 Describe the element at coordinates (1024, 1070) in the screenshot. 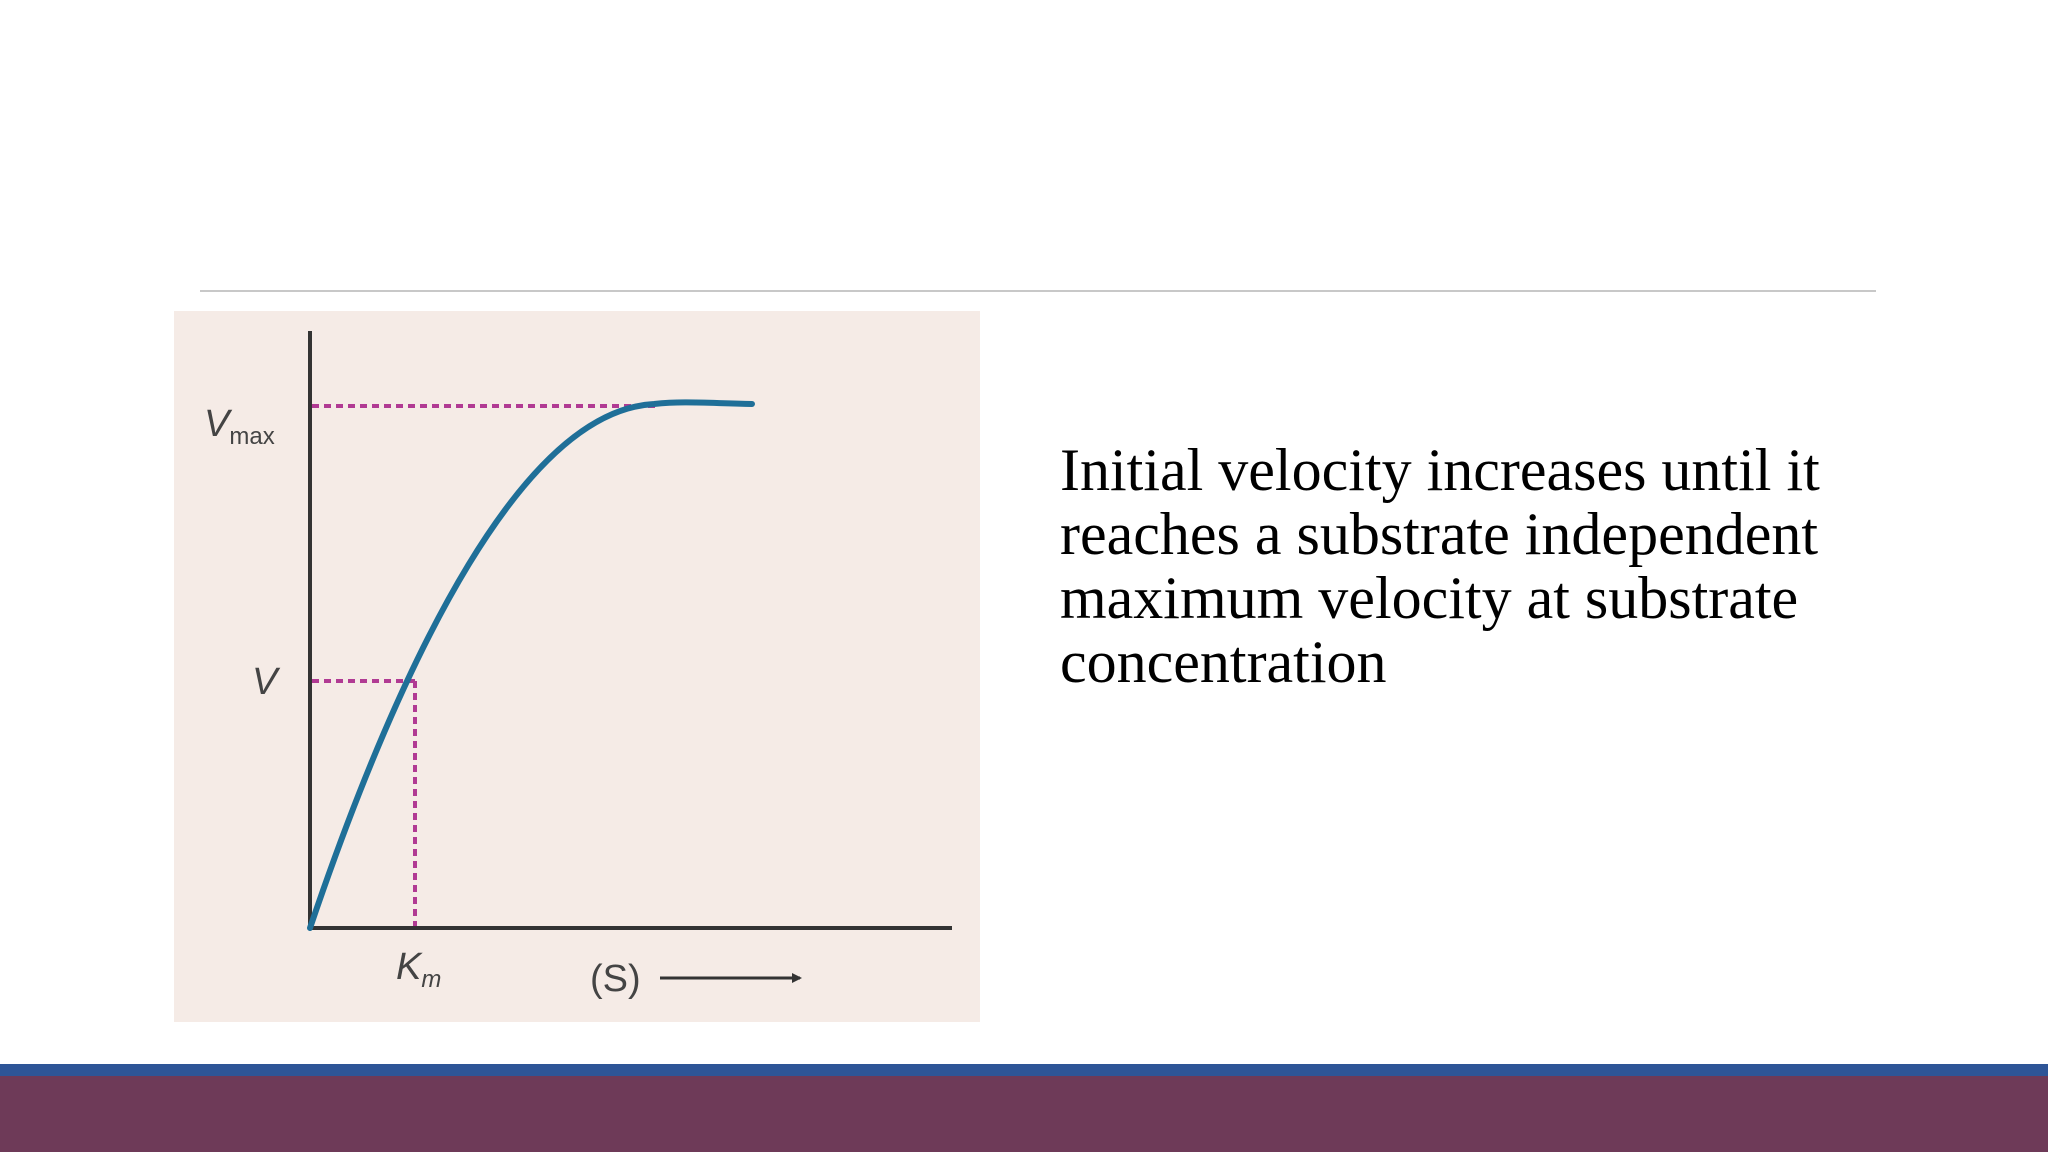

I see `footer-accent-bar` at that location.